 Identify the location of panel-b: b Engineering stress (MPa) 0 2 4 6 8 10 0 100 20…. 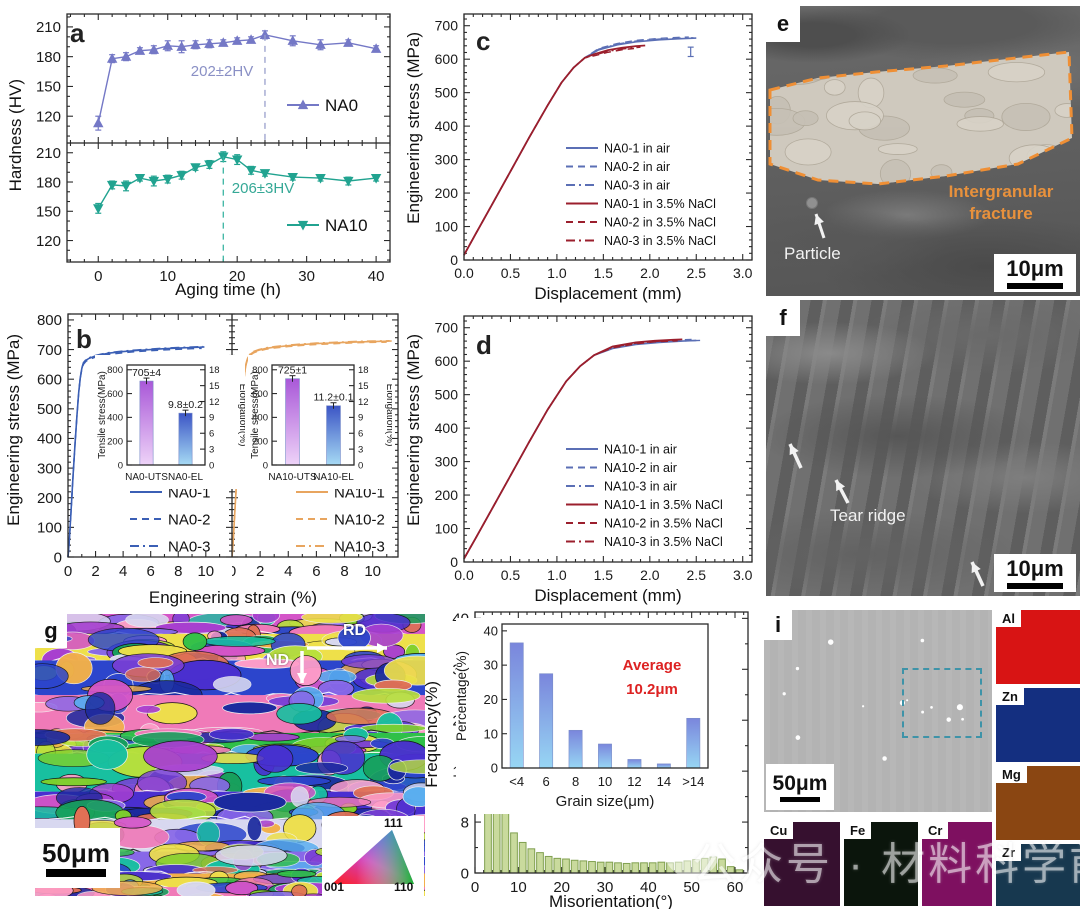
(203, 457).